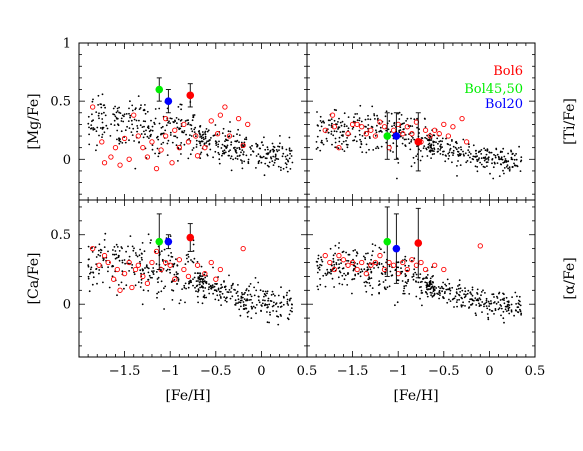  I want to click on y-tick-label: 0, so click(67, 160).